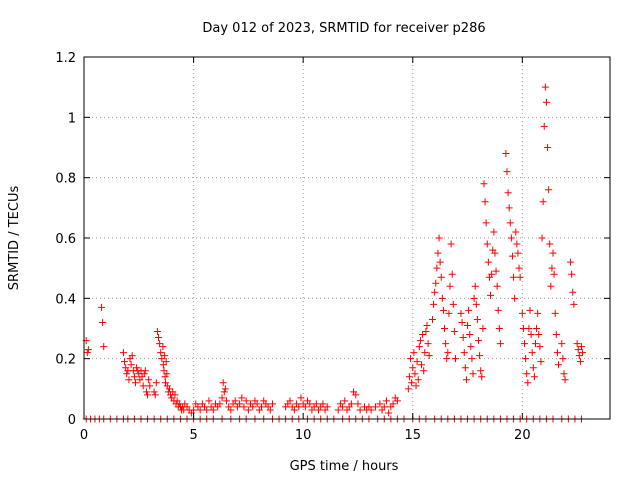  Describe the element at coordinates (72, 420) in the screenshot. I see `y-tick-label: 0` at that location.